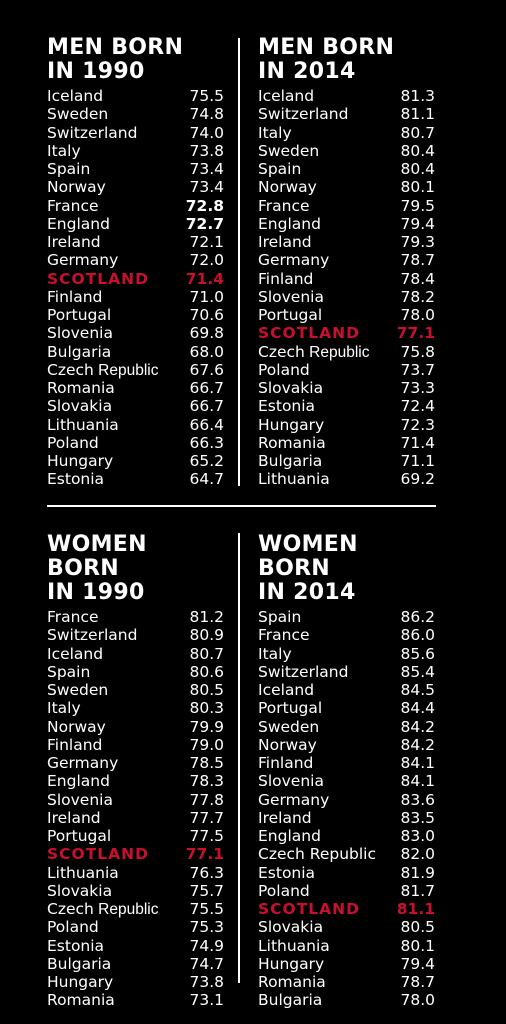 The image size is (506, 1024). What do you see at coordinates (417, 242) in the screenshot?
I see `life-expectancy-value: 79.3` at bounding box center [417, 242].